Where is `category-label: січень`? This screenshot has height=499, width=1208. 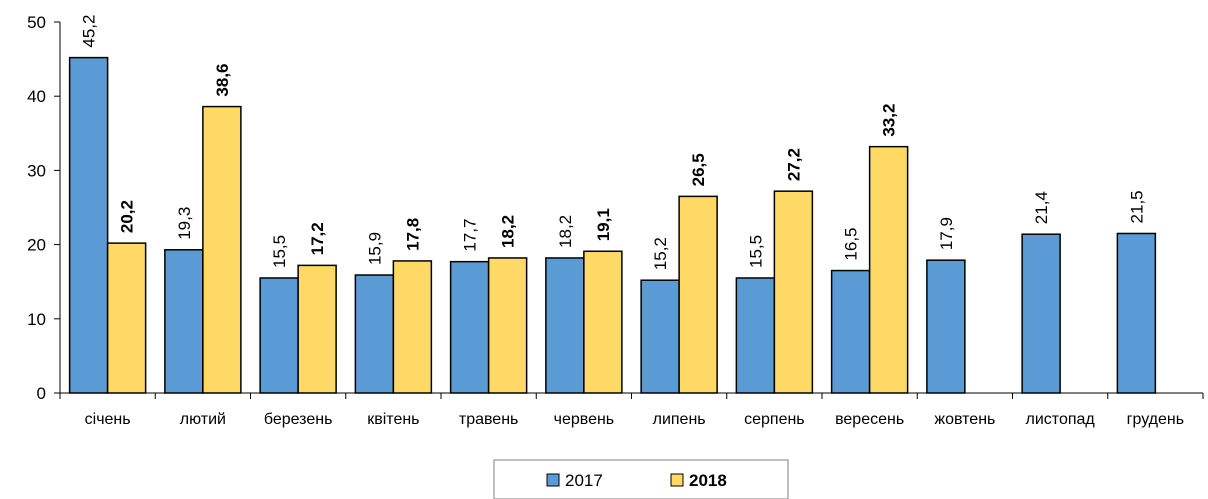 category-label: січень is located at coordinates (108, 419).